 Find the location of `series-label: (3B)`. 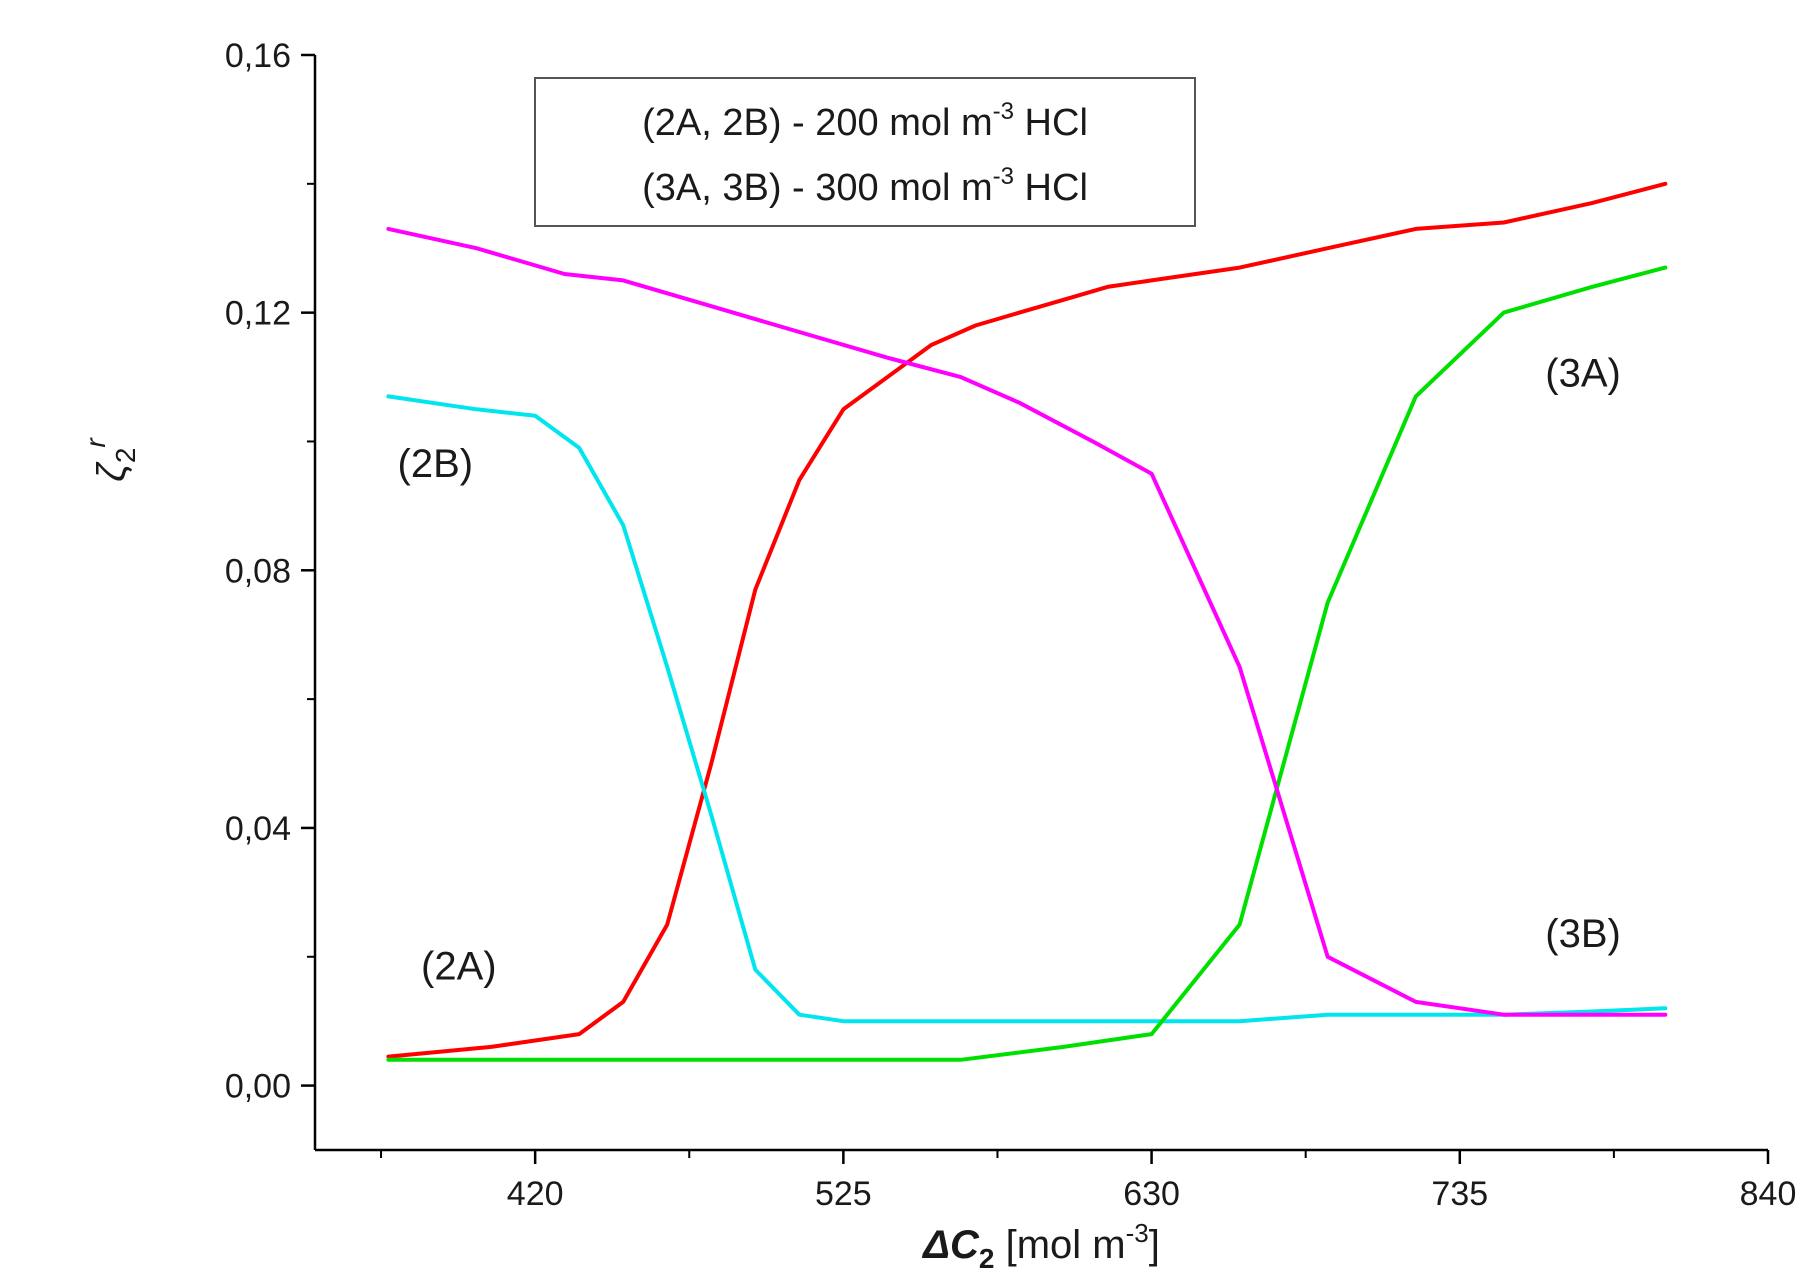

series-label: (3B) is located at coordinates (1583, 934).